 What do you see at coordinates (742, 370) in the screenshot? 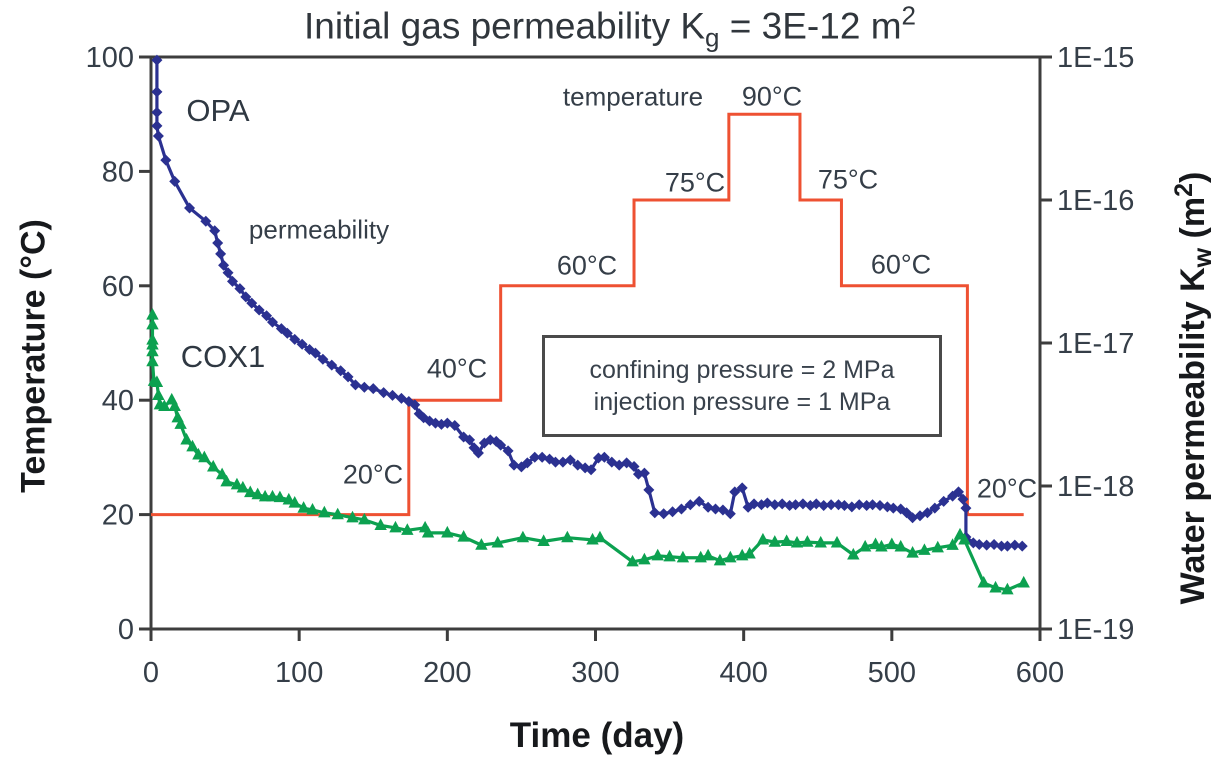
I see `confining-pressure-text: confining pressure = 2 MPa` at bounding box center [742, 370].